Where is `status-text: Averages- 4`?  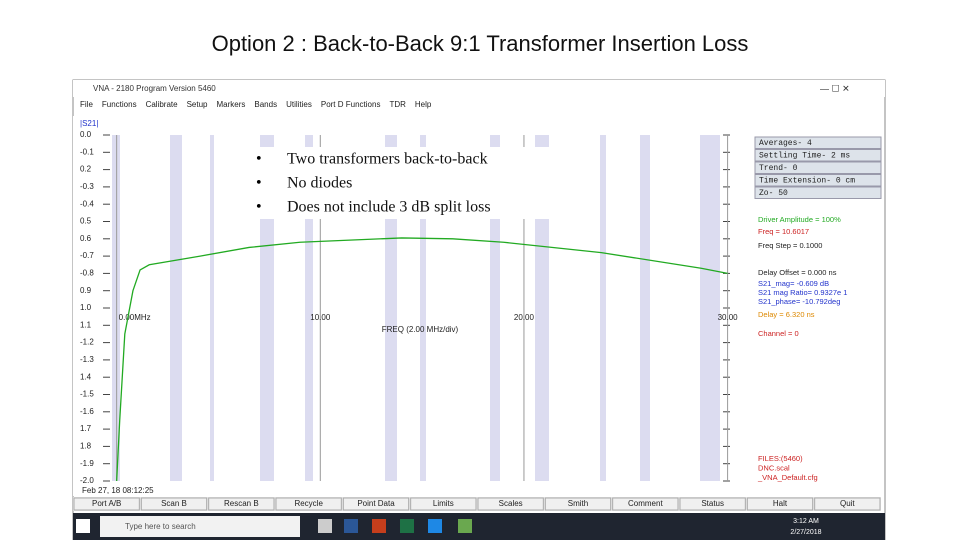
status-text: Averages- 4 is located at coordinates (785, 143).